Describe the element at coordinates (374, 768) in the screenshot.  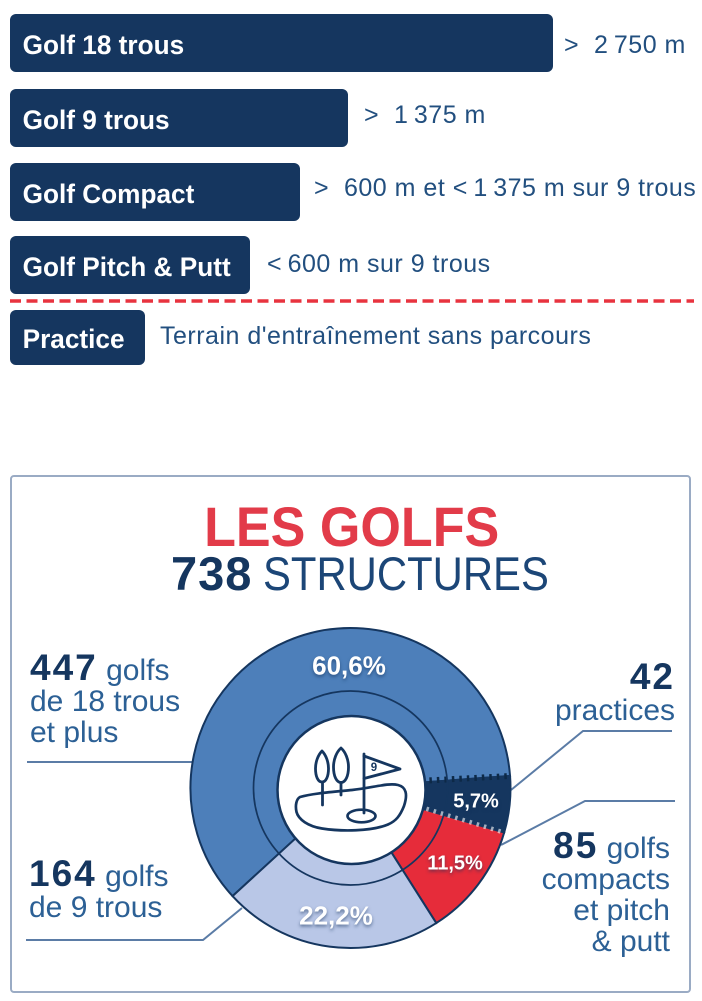
I see `svg-text: 9` at that location.